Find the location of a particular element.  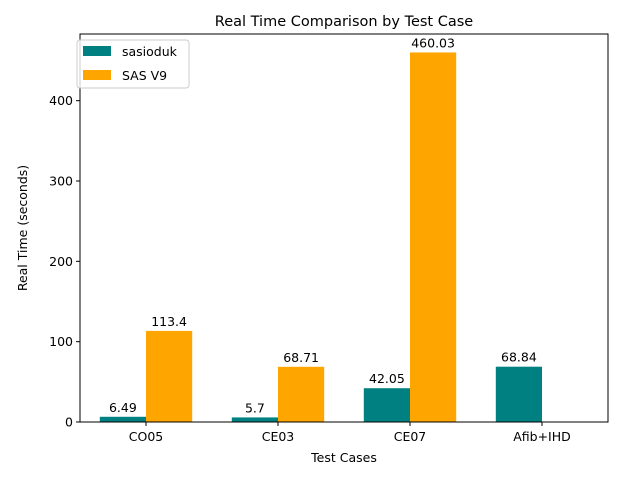

data-label-sasioduk-afib-ihd: 68.84 is located at coordinates (519, 357).